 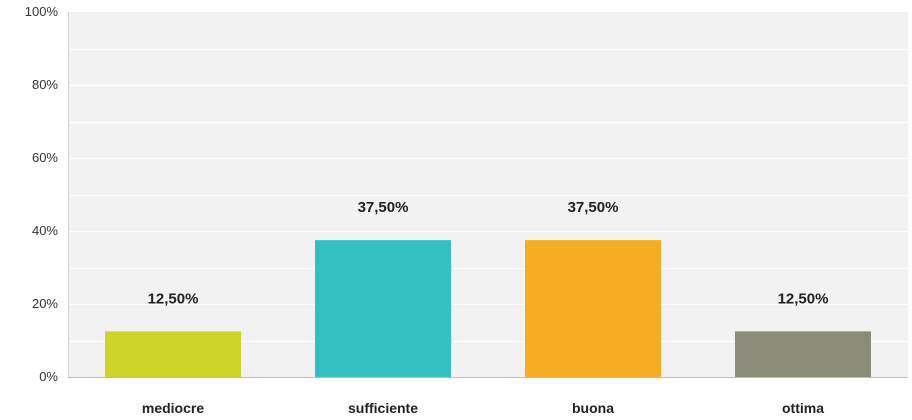 I want to click on value-label-mediocre: 12,50%, so click(x=173, y=298).